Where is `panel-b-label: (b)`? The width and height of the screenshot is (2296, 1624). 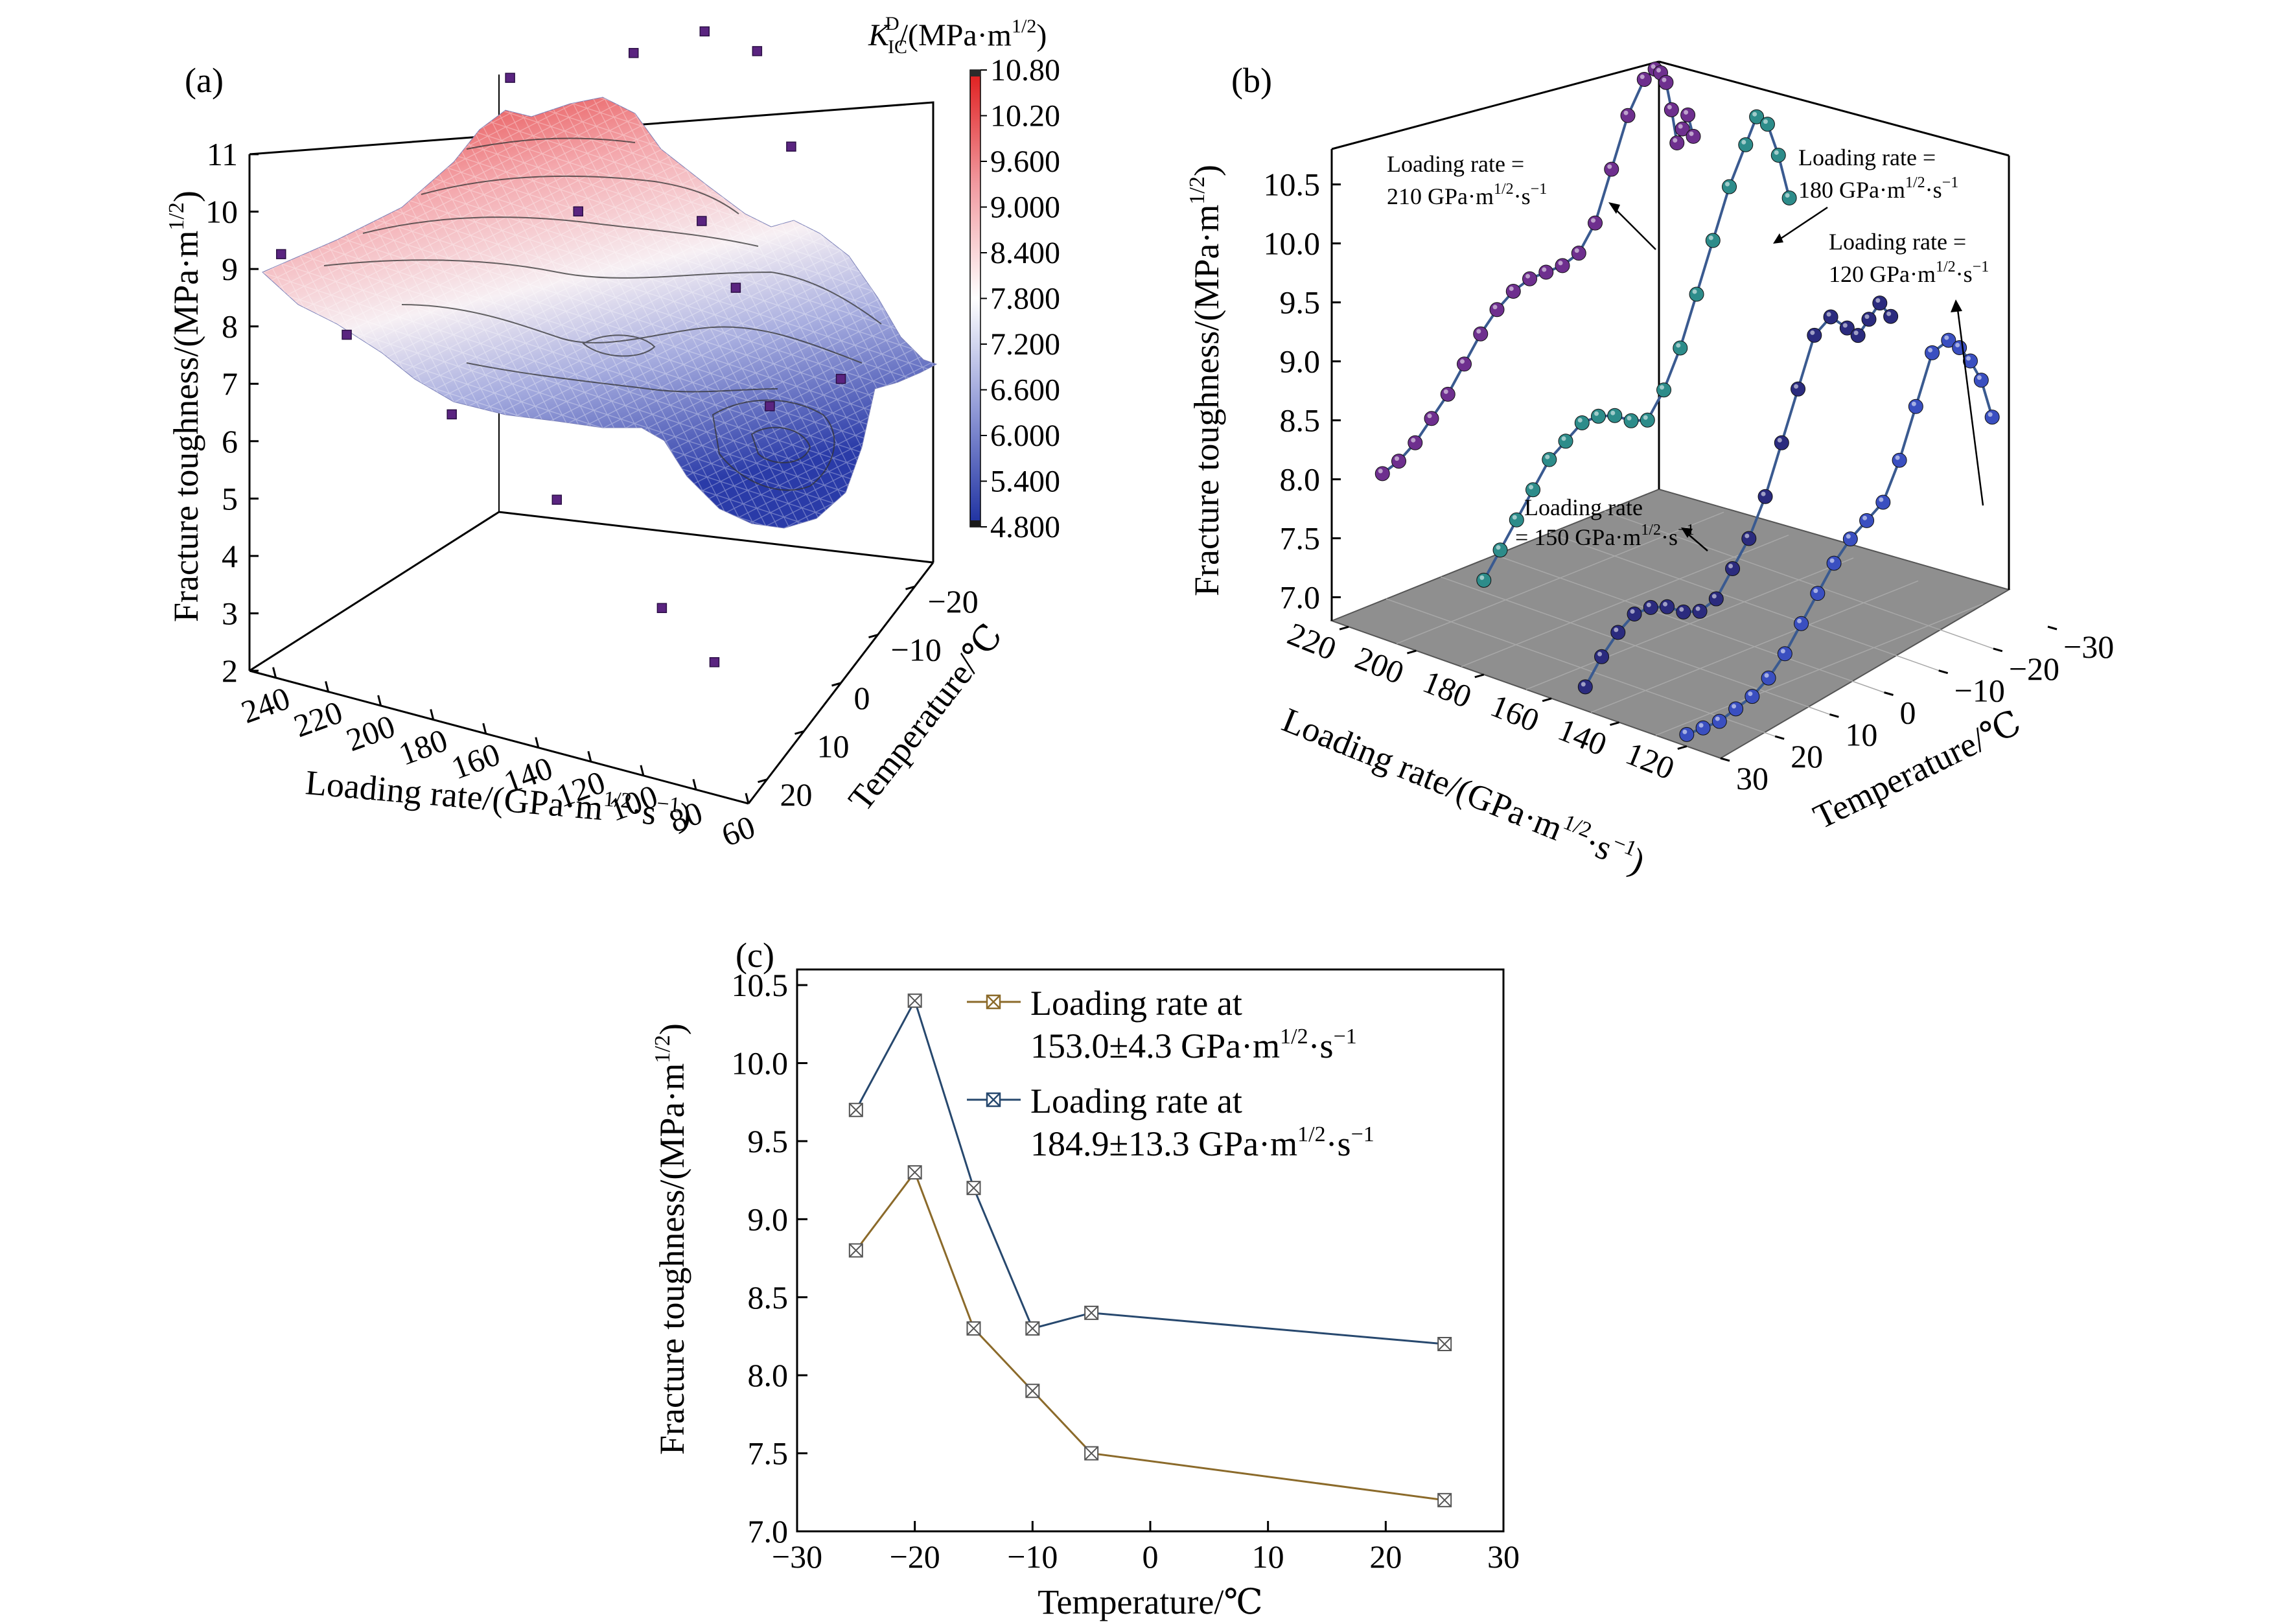 panel-b-label: (b) is located at coordinates (1251, 80).